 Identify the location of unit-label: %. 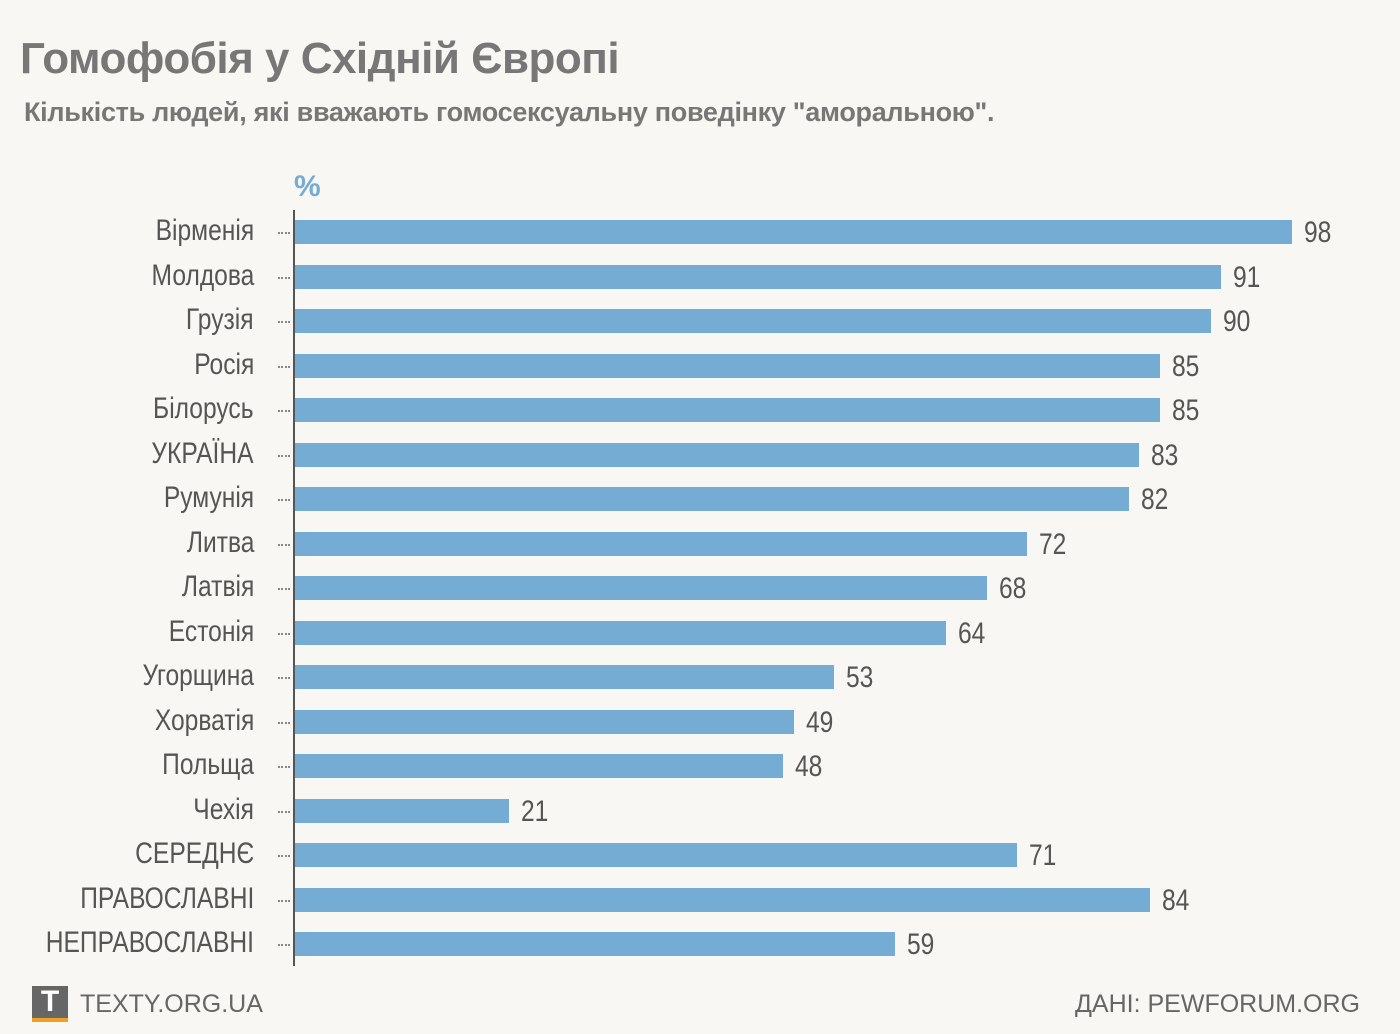
(307, 186).